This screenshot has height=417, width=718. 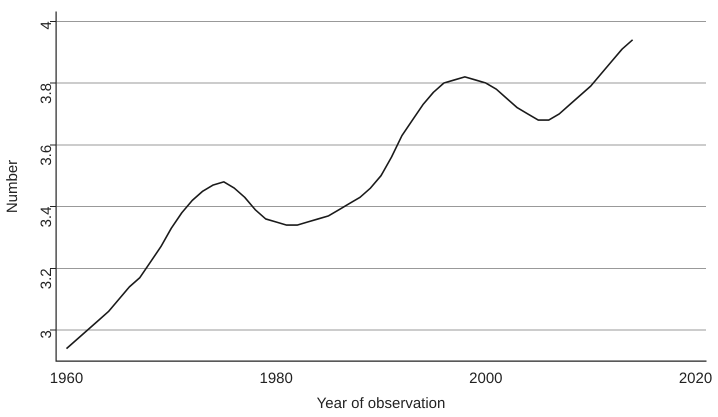 I want to click on y-axis-title: Number, so click(x=13, y=187).